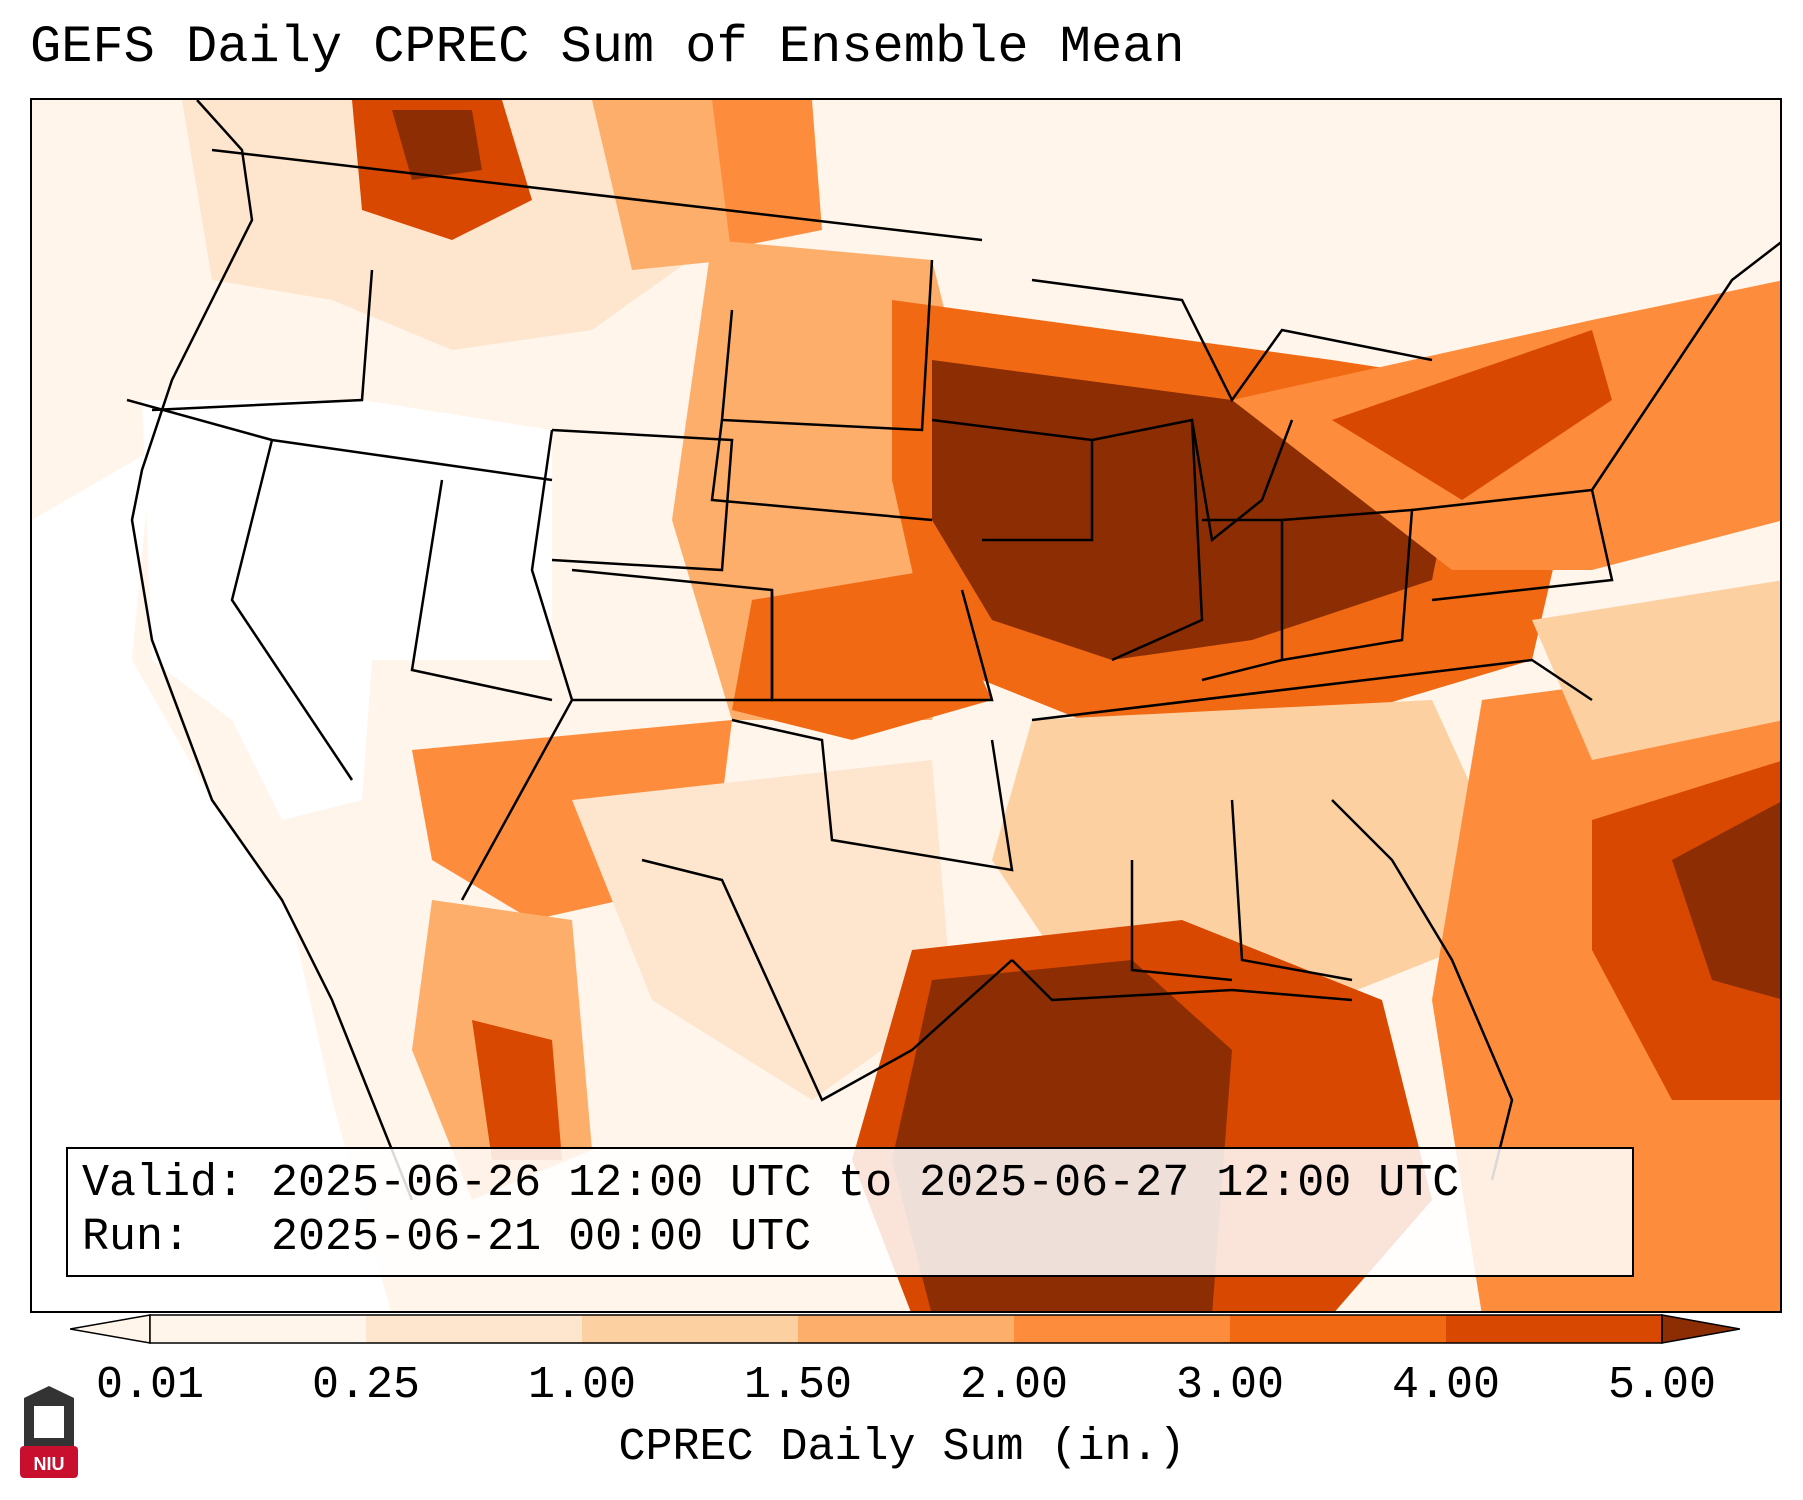 This screenshot has width=1803, height=1500. I want to click on kansas-border, so click(882, 645).